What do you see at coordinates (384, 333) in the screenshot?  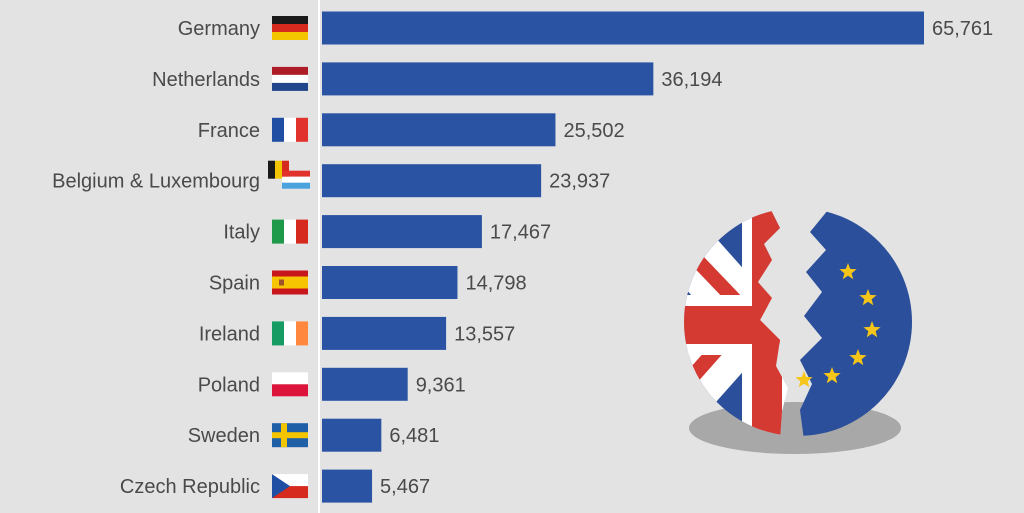 I see `bar-ireland` at bounding box center [384, 333].